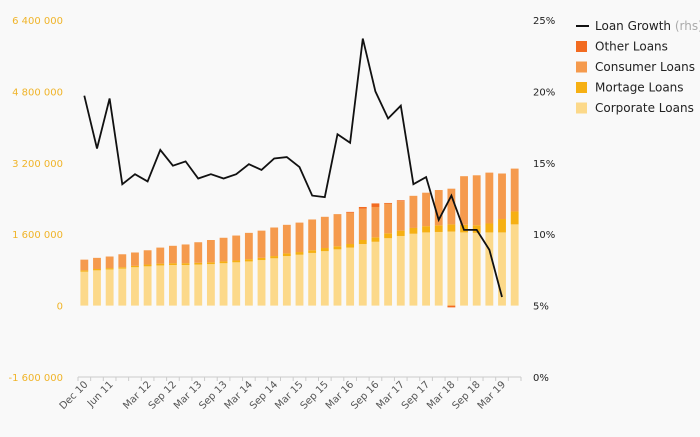 This screenshot has width=700, height=437. What do you see at coordinates (492, 395) in the screenshot?
I see `x-tick-label: Mar 19` at bounding box center [492, 395].